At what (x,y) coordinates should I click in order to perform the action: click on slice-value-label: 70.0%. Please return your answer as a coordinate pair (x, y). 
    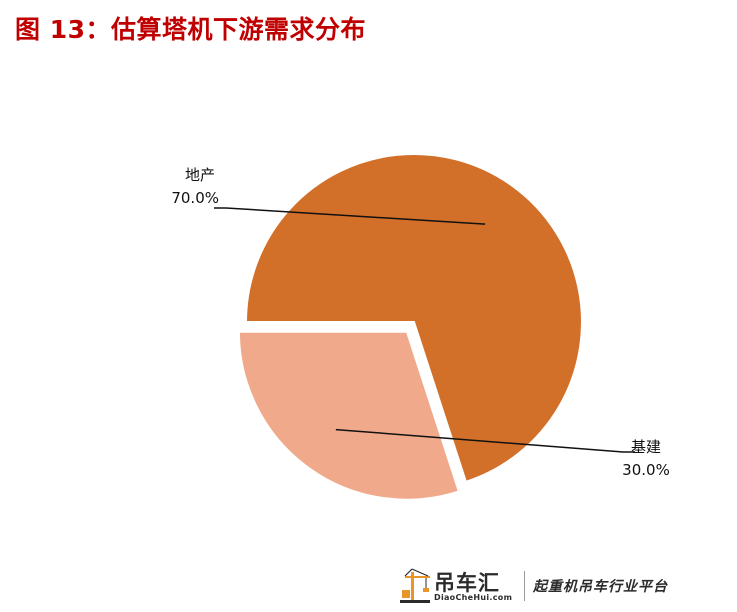
    Looking at the image, I should click on (195, 198).